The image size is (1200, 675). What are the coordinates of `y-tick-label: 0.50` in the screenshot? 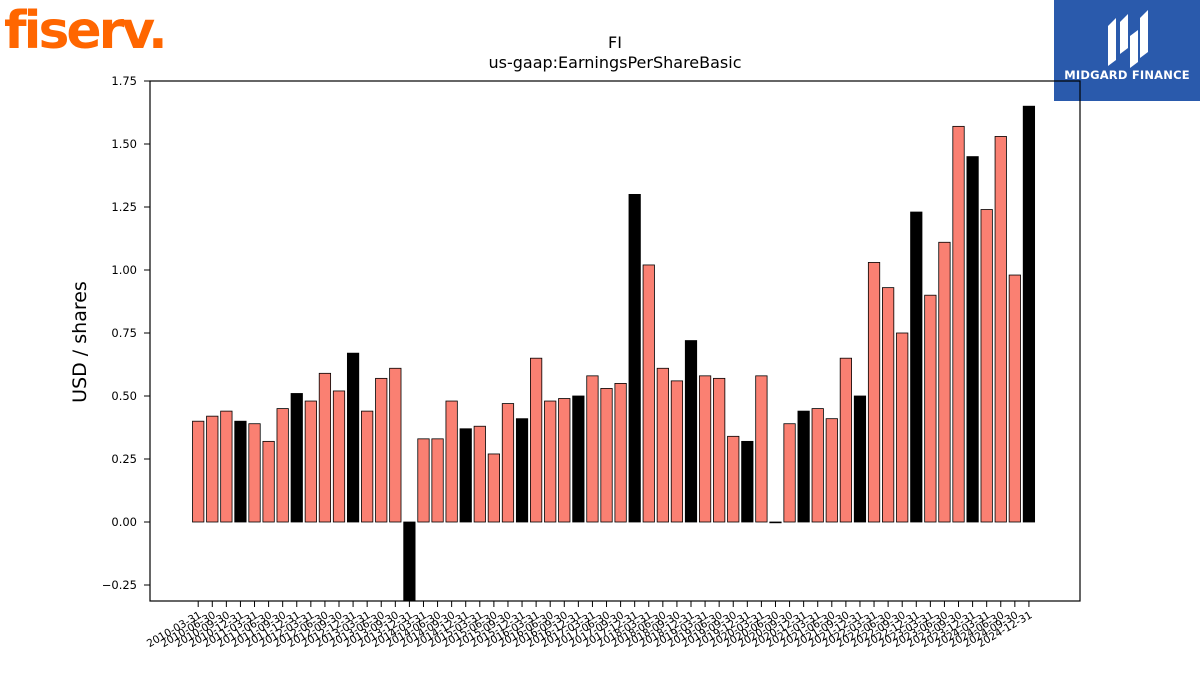 It's located at (124, 396).